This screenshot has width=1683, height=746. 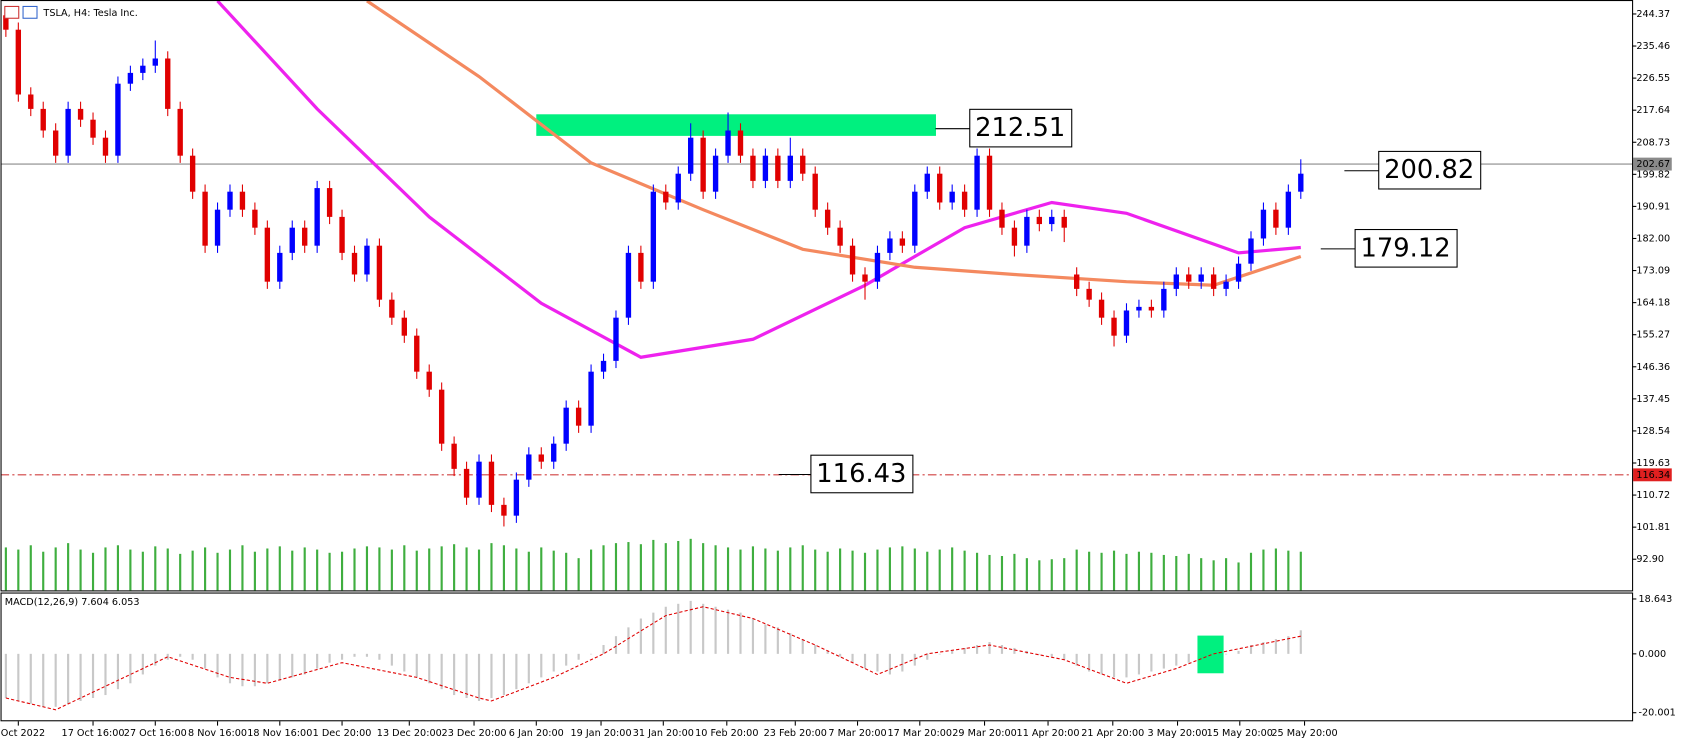 What do you see at coordinates (1653, 142) in the screenshot?
I see `y-tick-label: 208.73` at bounding box center [1653, 142].